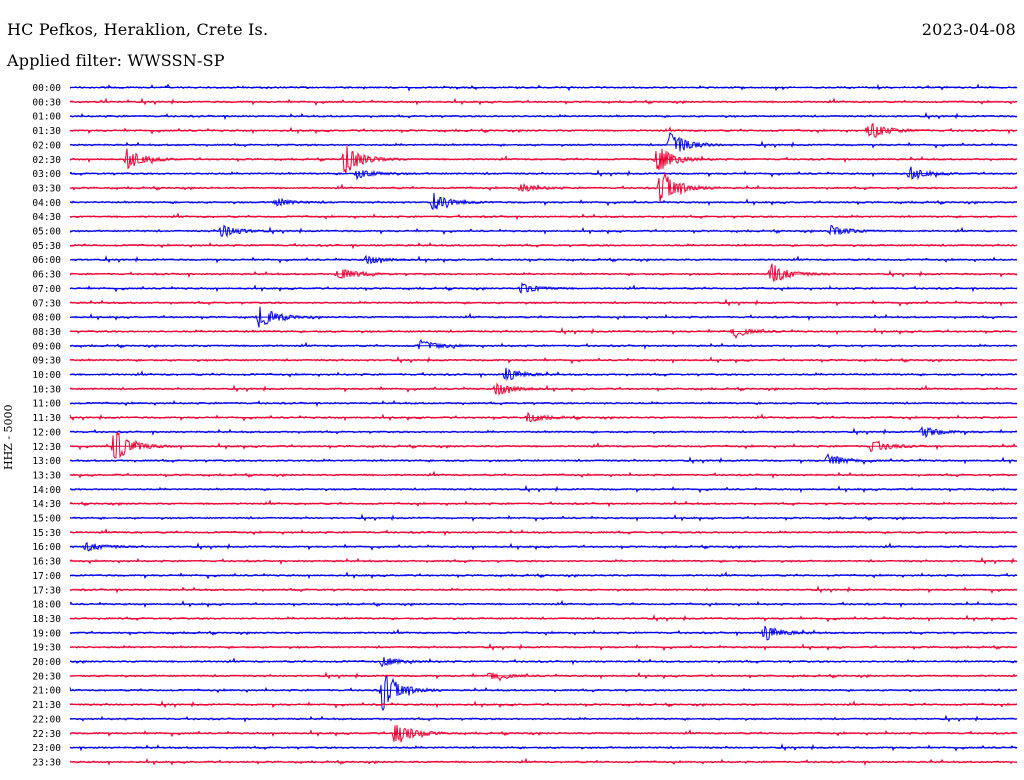 The height and width of the screenshot is (780, 1024). I want to click on row-time-label: 19:30, so click(46, 648).